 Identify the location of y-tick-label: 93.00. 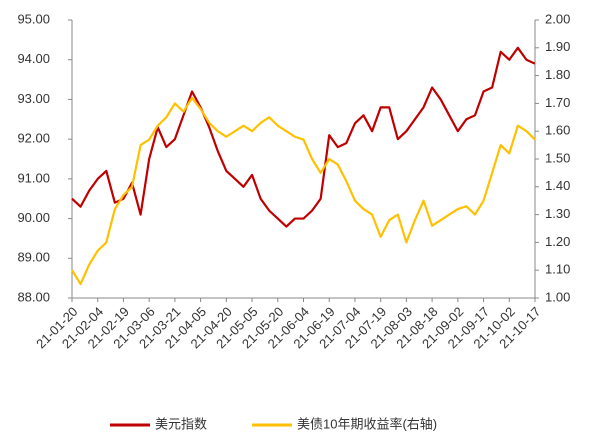
(33, 98).